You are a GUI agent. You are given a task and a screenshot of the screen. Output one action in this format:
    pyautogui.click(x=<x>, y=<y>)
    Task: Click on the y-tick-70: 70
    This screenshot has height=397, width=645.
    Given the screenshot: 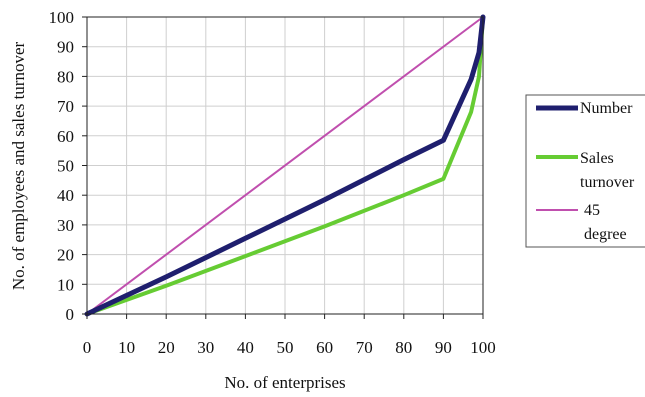 What is the action you would take?
    pyautogui.click(x=65, y=106)
    